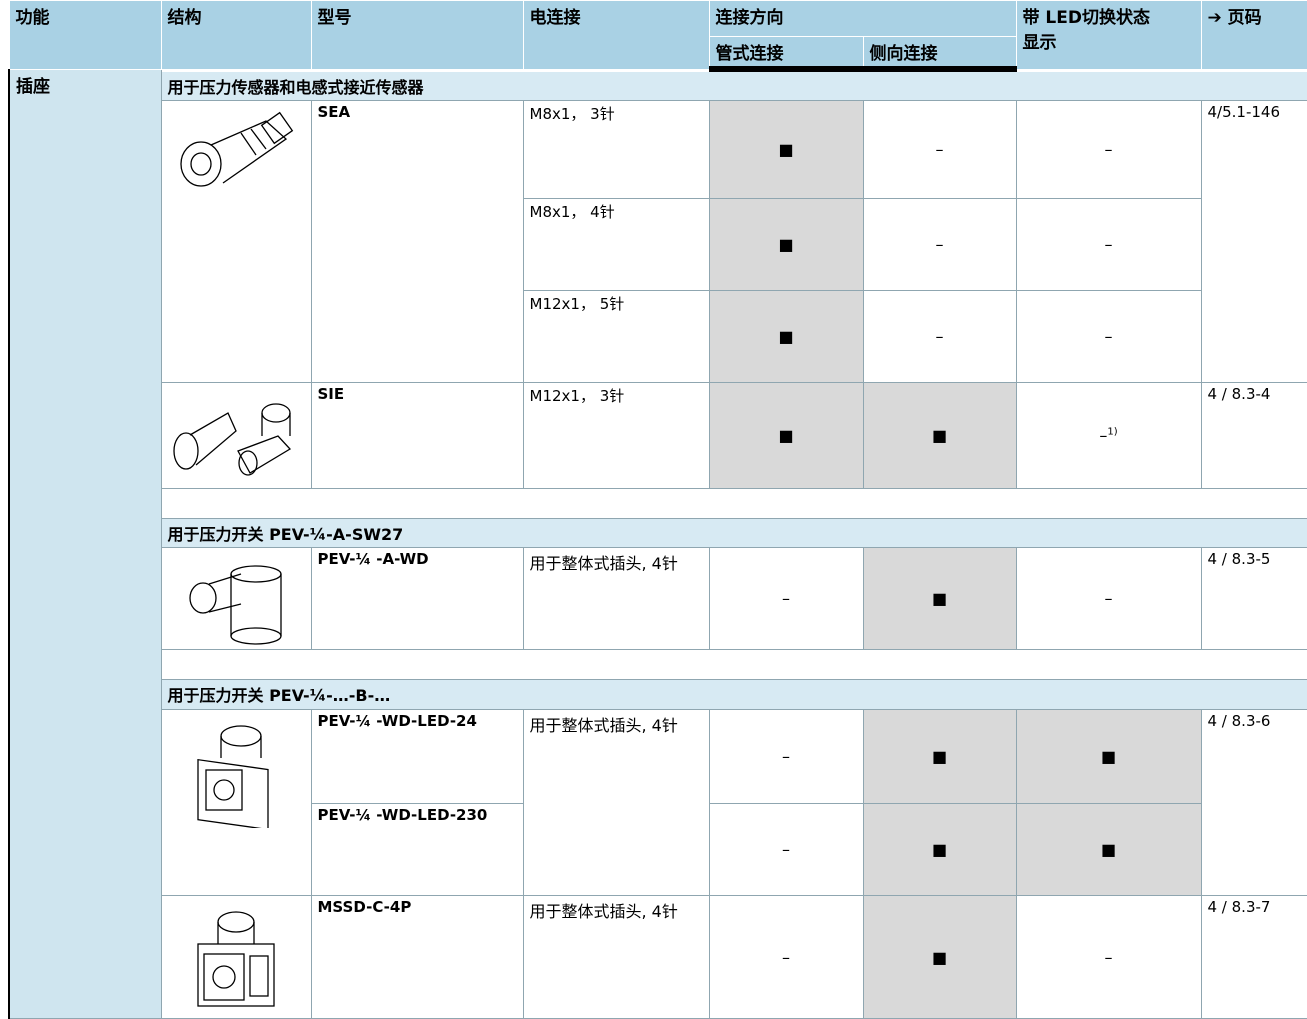 The width and height of the screenshot is (1307, 1019). Describe the element at coordinates (417, 756) in the screenshot. I see `model-cell: PEV-¼ -WD-LED-24` at that location.